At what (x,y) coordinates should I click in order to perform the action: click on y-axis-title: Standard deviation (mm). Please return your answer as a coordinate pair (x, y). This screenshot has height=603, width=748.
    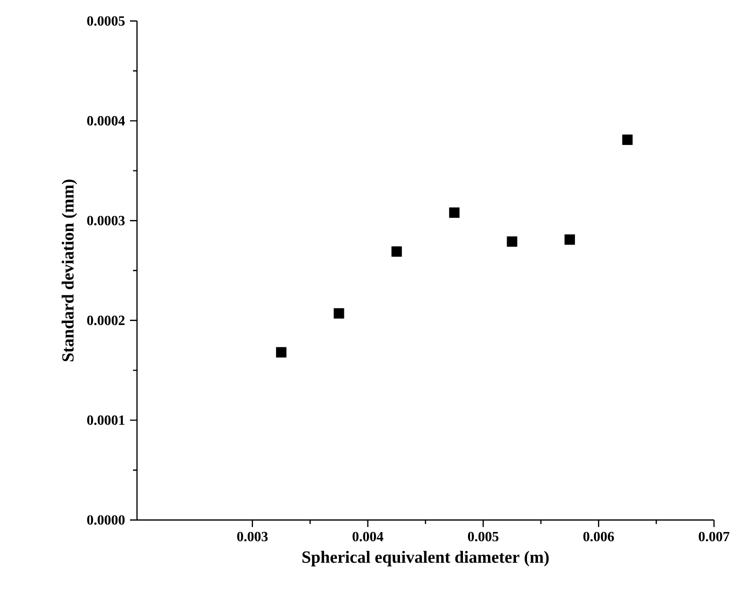
    Looking at the image, I should click on (70, 271).